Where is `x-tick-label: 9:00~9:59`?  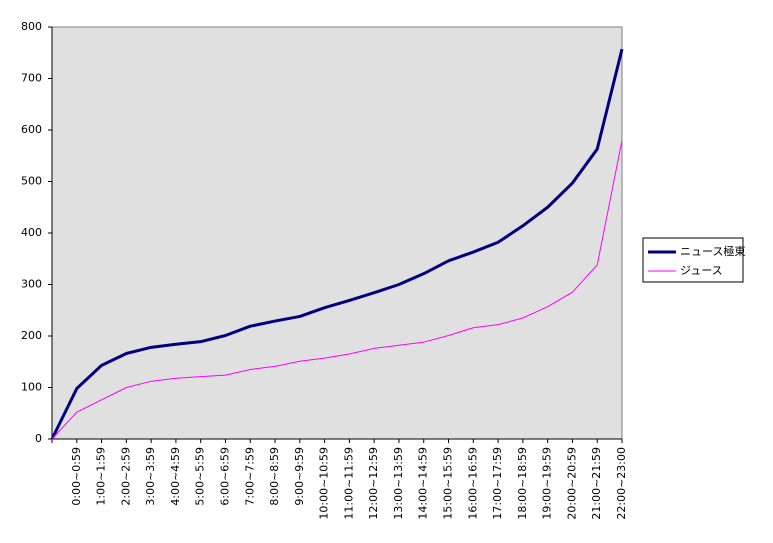 x-tick-label: 9:00~9:59 is located at coordinates (299, 476).